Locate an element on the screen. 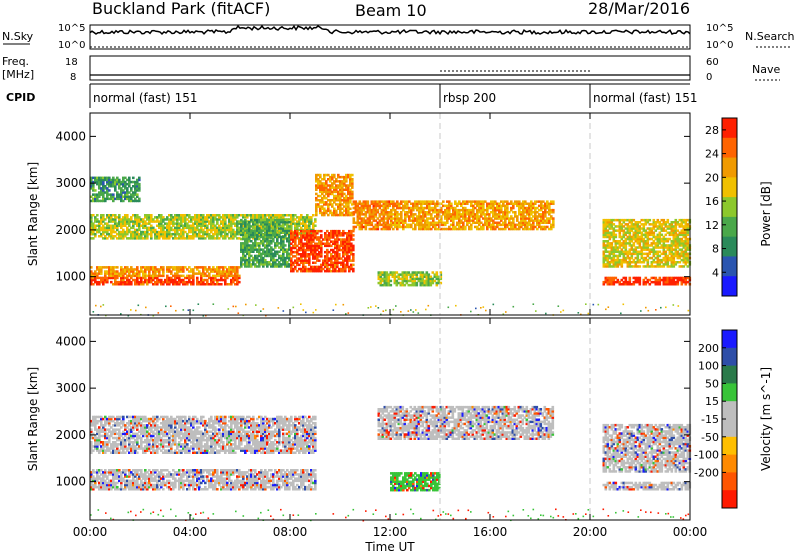 The width and height of the screenshot is (800, 558). freq-unit: [MHz] is located at coordinates (18, 74).